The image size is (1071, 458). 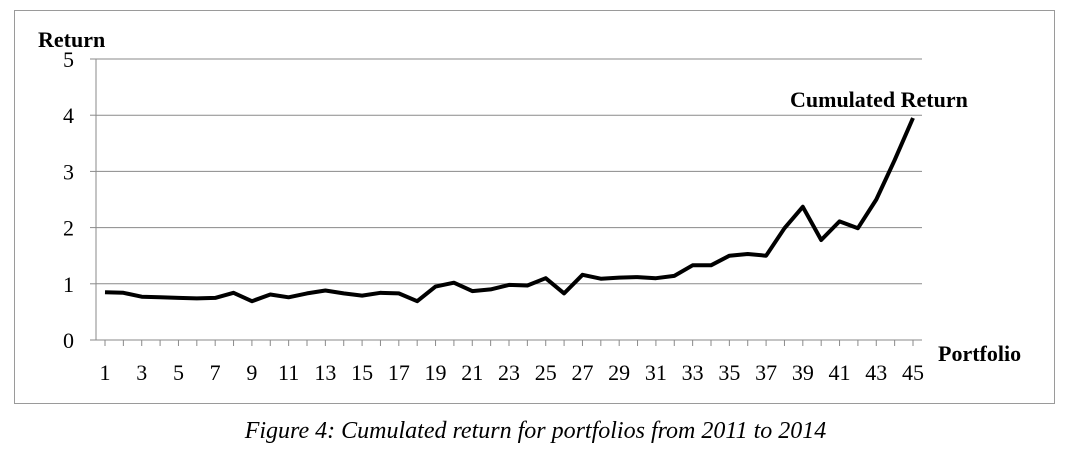 What do you see at coordinates (766, 372) in the screenshot?
I see `x-tick-label: 37` at bounding box center [766, 372].